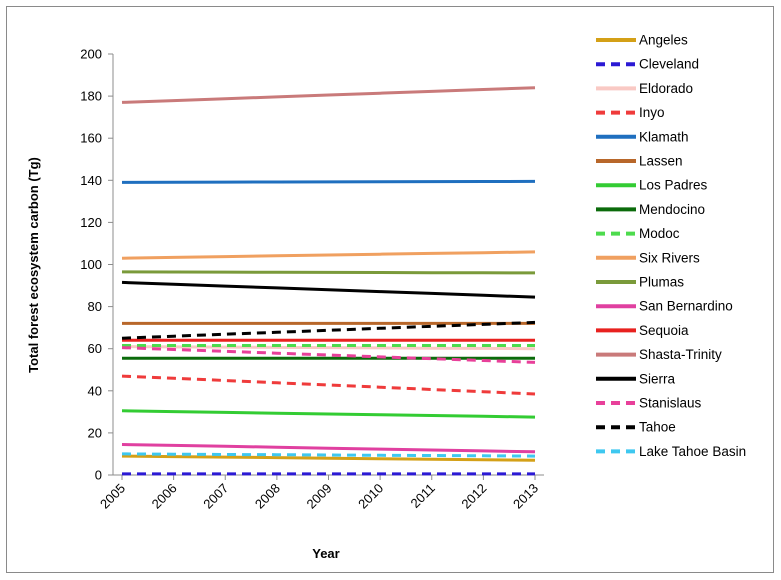  What do you see at coordinates (692, 451) in the screenshot?
I see `legend-label-lake-tahoe-basin: Lake Tahoe Basin` at bounding box center [692, 451].